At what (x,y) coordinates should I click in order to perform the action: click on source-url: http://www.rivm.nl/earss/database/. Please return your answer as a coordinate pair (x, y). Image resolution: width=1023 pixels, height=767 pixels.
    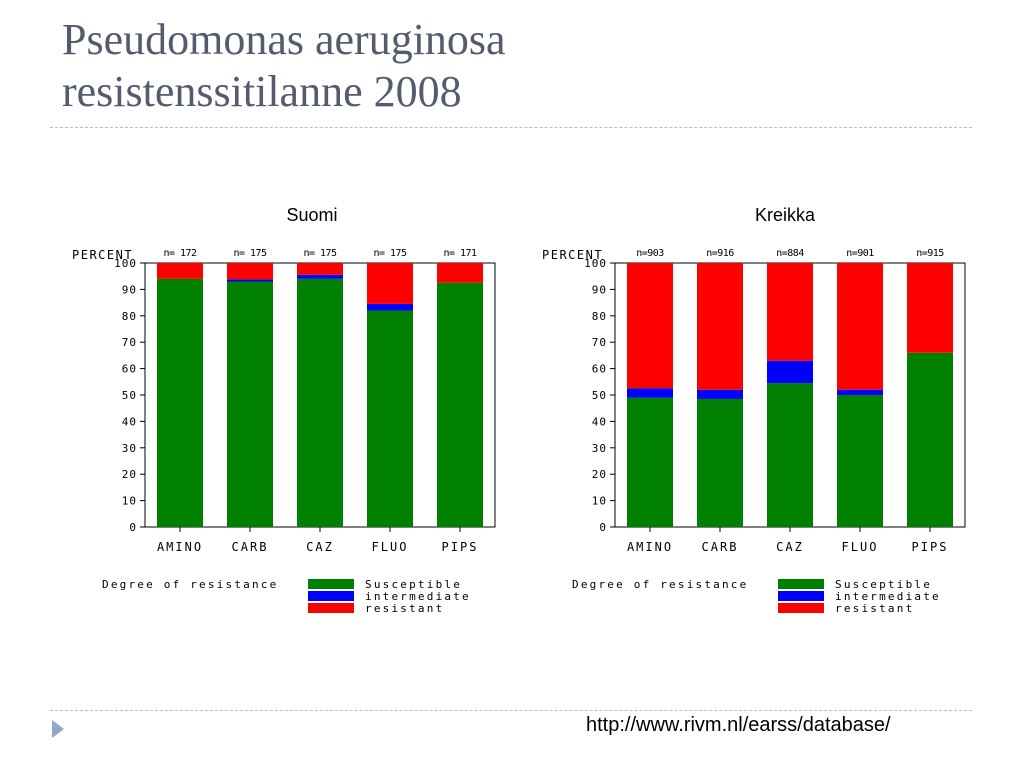
    Looking at the image, I should click on (738, 725).